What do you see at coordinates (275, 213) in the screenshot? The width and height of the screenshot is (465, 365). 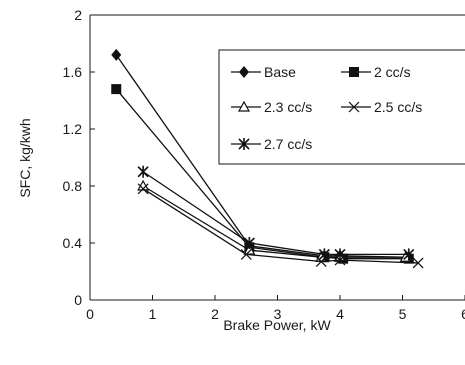 I see `series-line-2-7-cc-s` at bounding box center [275, 213].